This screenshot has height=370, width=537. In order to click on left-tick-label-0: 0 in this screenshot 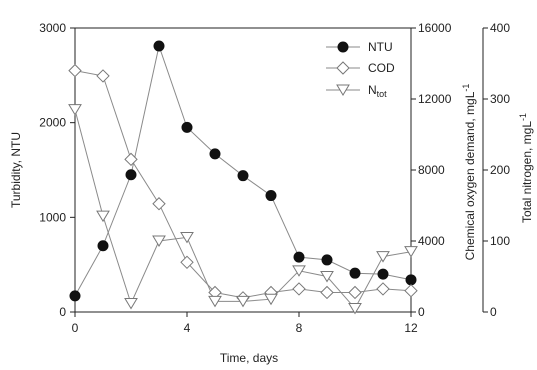, I will do `click(62, 312)`.